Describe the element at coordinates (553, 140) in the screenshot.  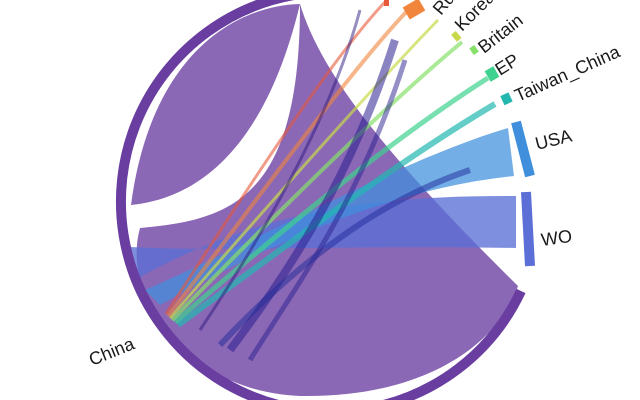
I see `label-usa: USA` at that location.